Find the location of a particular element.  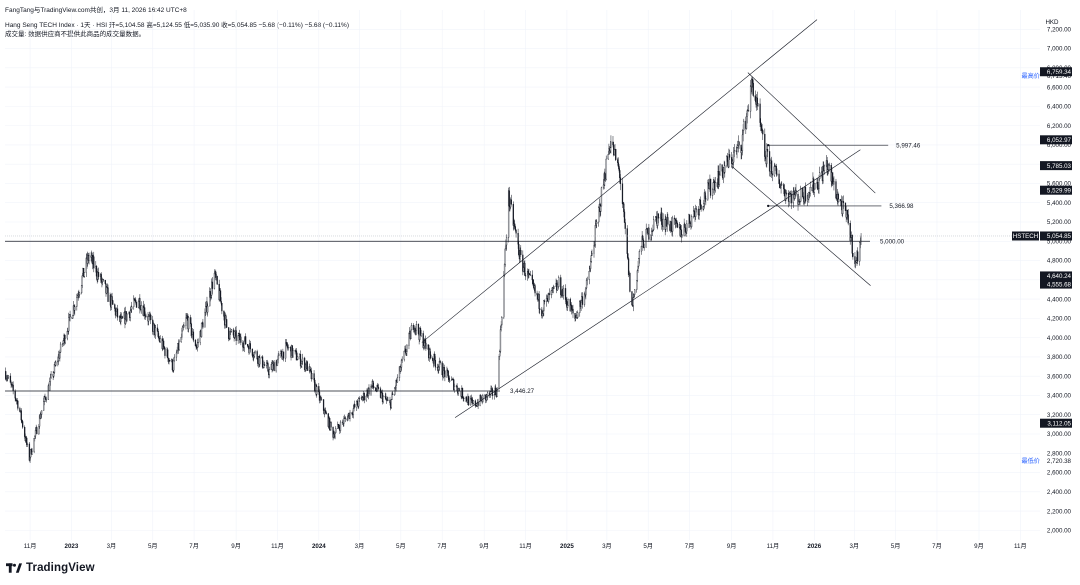

x-tick-label: 3月 is located at coordinates (360, 546).